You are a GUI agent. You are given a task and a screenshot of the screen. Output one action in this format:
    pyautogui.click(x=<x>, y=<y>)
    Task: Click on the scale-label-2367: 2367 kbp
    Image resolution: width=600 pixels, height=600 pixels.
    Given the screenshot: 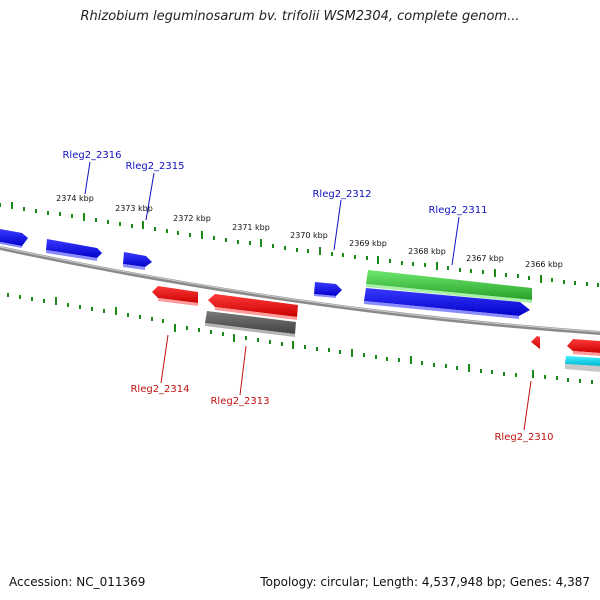 What is the action you would take?
    pyautogui.click(x=485, y=258)
    